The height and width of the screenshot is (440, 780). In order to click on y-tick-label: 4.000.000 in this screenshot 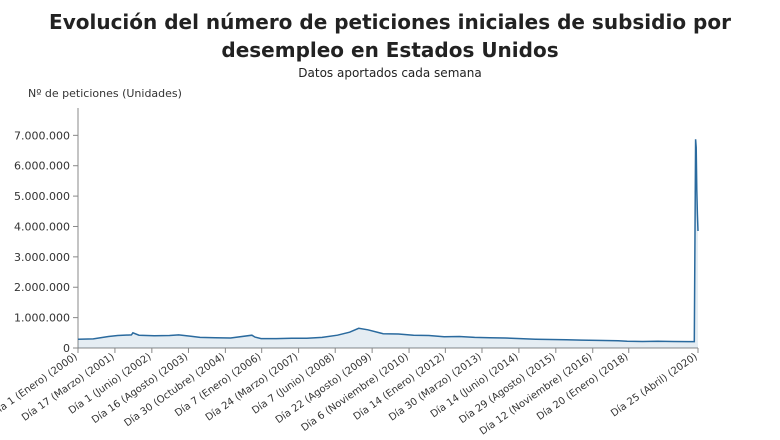, I will do `click(42, 226)`.